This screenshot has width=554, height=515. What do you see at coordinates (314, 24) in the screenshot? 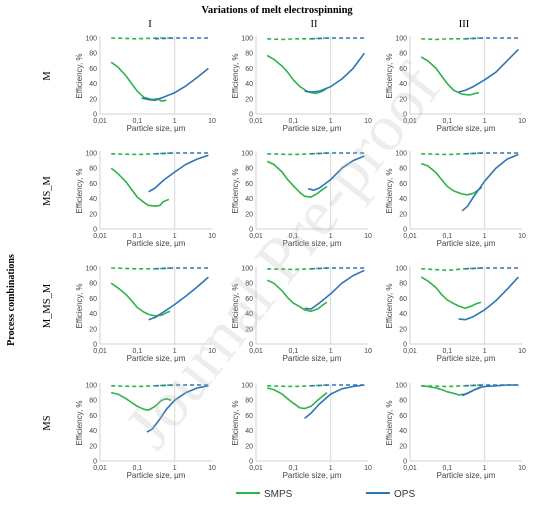
I see `column-header-II: II` at bounding box center [314, 24].